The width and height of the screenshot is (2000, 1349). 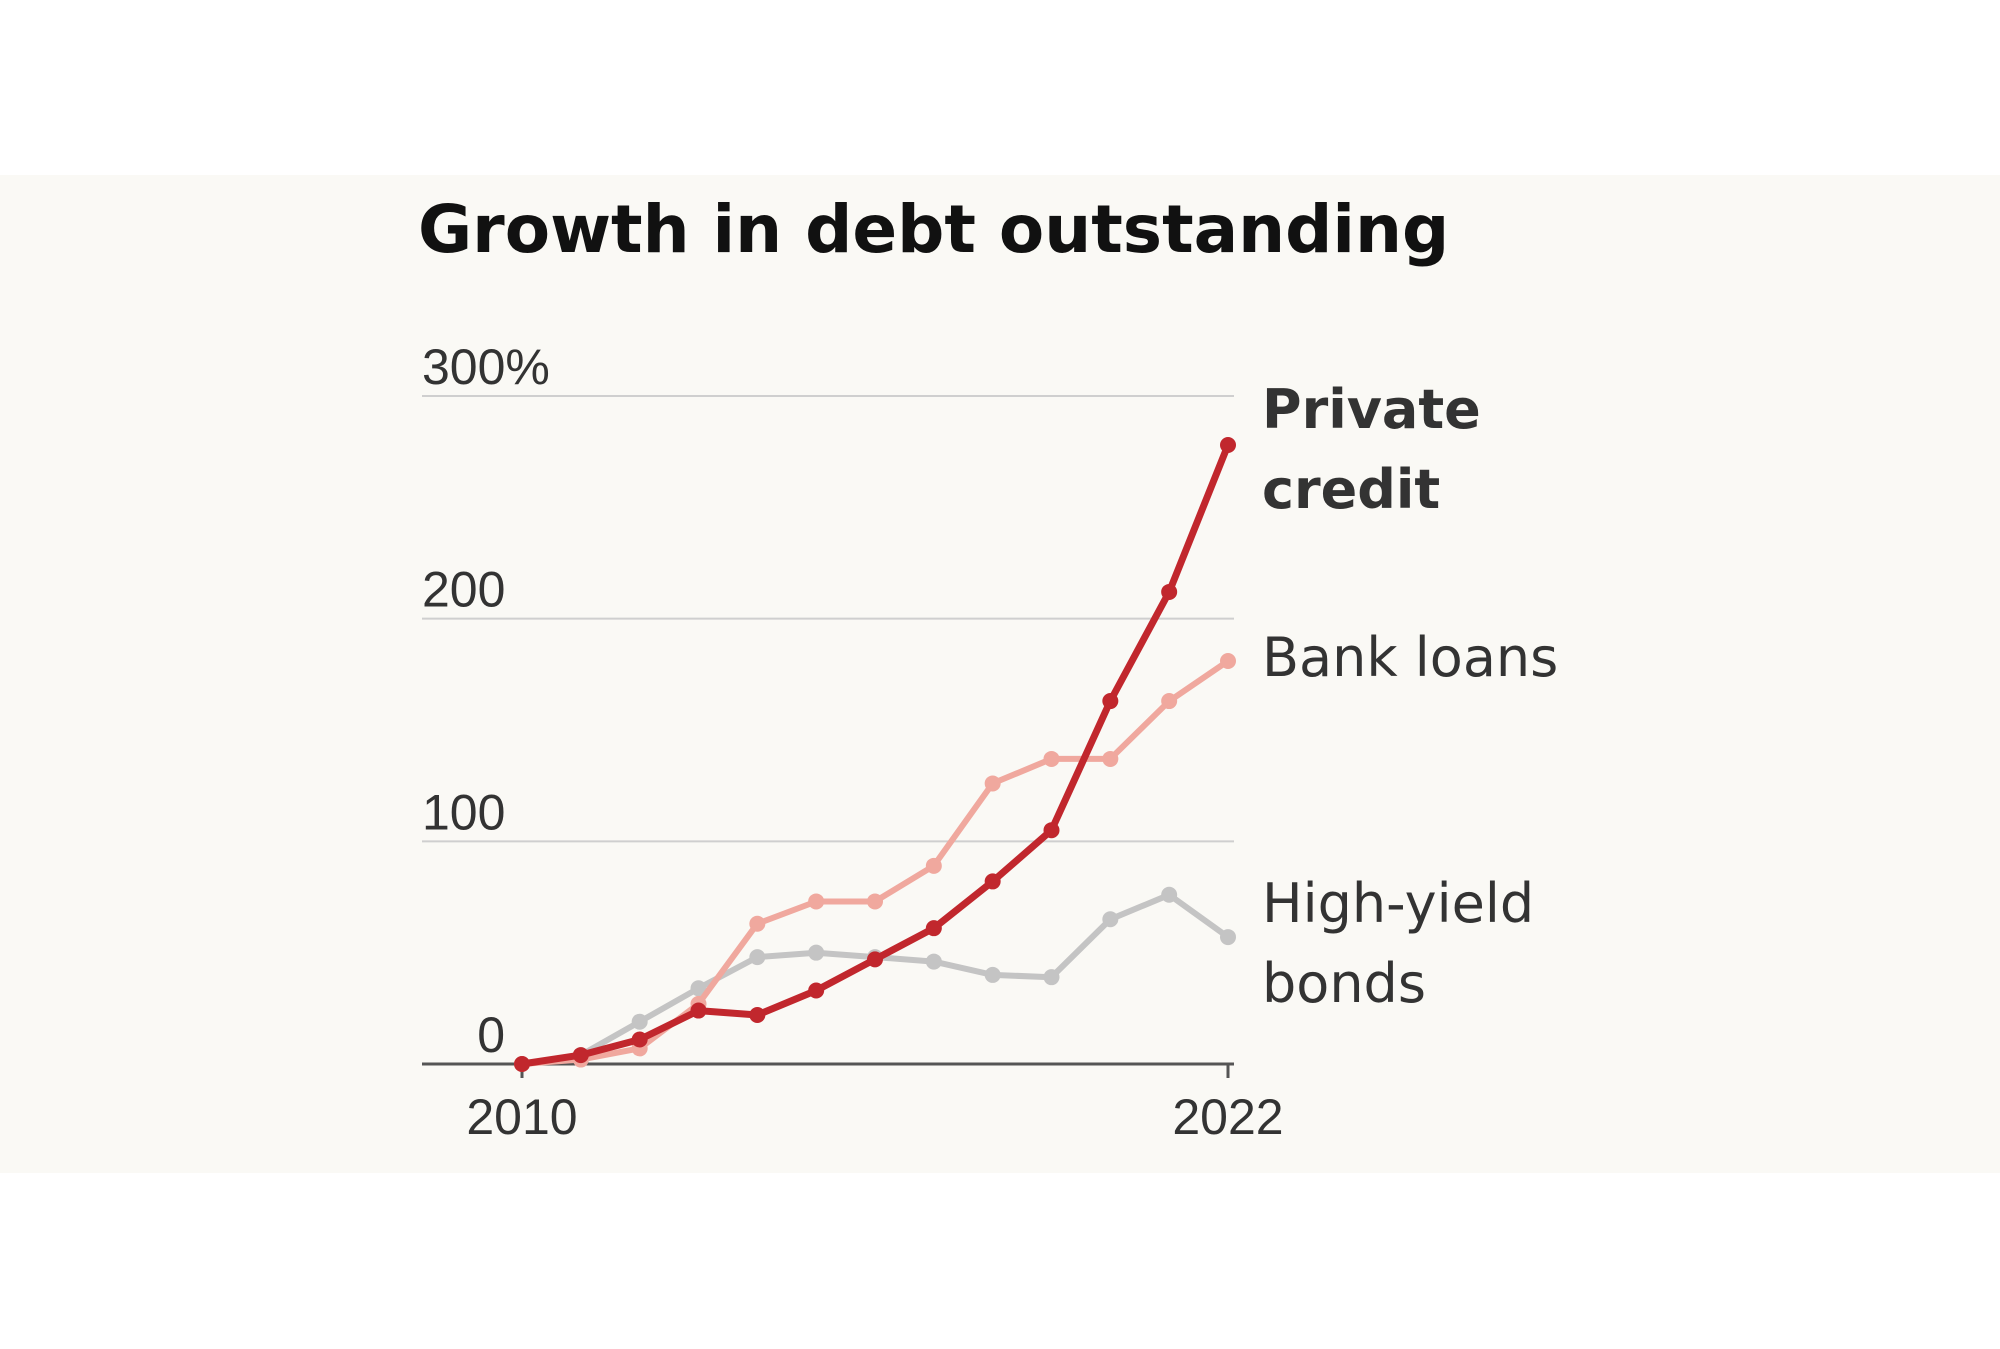 I want to click on bank-loans-series, so click(x=875, y=862).